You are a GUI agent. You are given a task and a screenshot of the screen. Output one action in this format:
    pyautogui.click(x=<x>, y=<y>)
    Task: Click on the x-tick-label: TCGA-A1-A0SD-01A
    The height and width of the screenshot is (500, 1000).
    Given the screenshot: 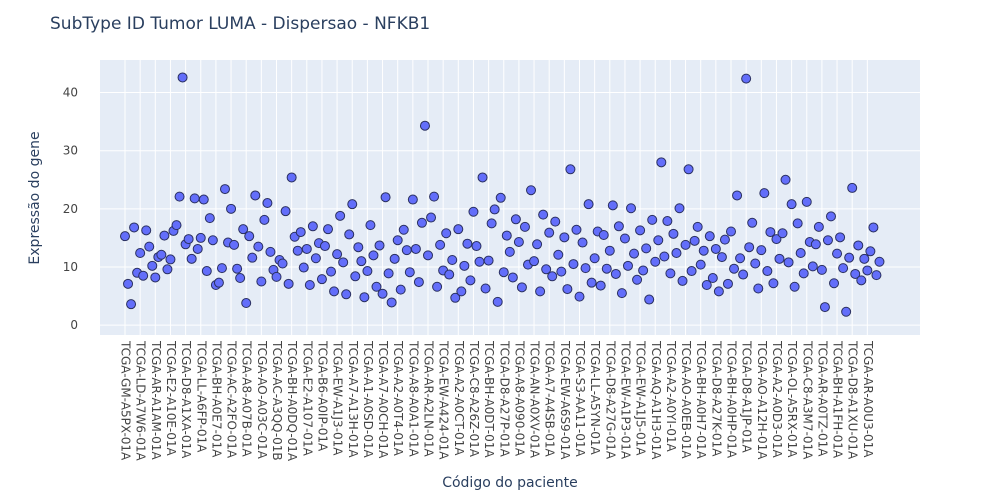 What is the action you would take?
    pyautogui.click(x=368, y=399)
    